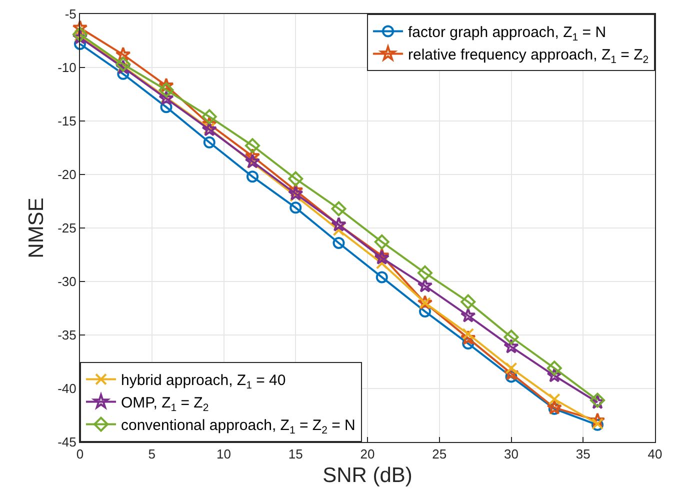 The width and height of the screenshot is (693, 500). What do you see at coordinates (367, 454) in the screenshot?
I see `x-tick-label: 20` at bounding box center [367, 454].